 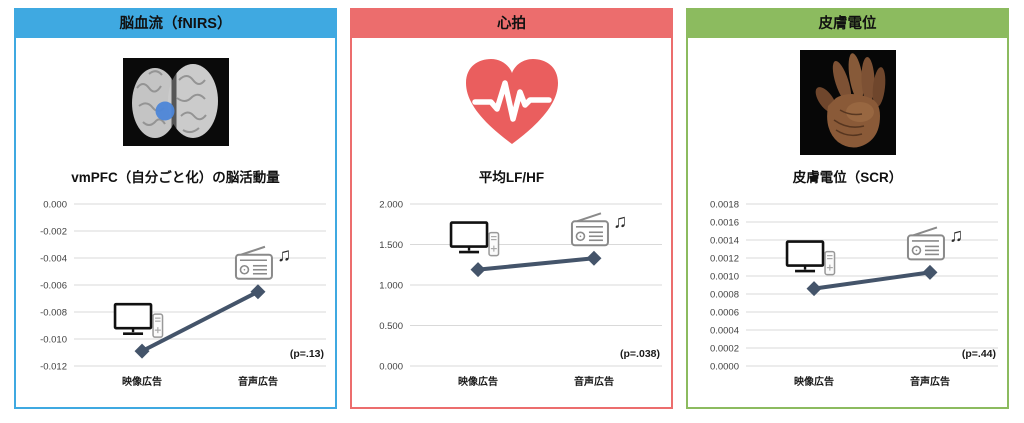 What do you see at coordinates (511, 24) in the screenshot?
I see `panel-heart-rate-header: 心拍` at bounding box center [511, 24].